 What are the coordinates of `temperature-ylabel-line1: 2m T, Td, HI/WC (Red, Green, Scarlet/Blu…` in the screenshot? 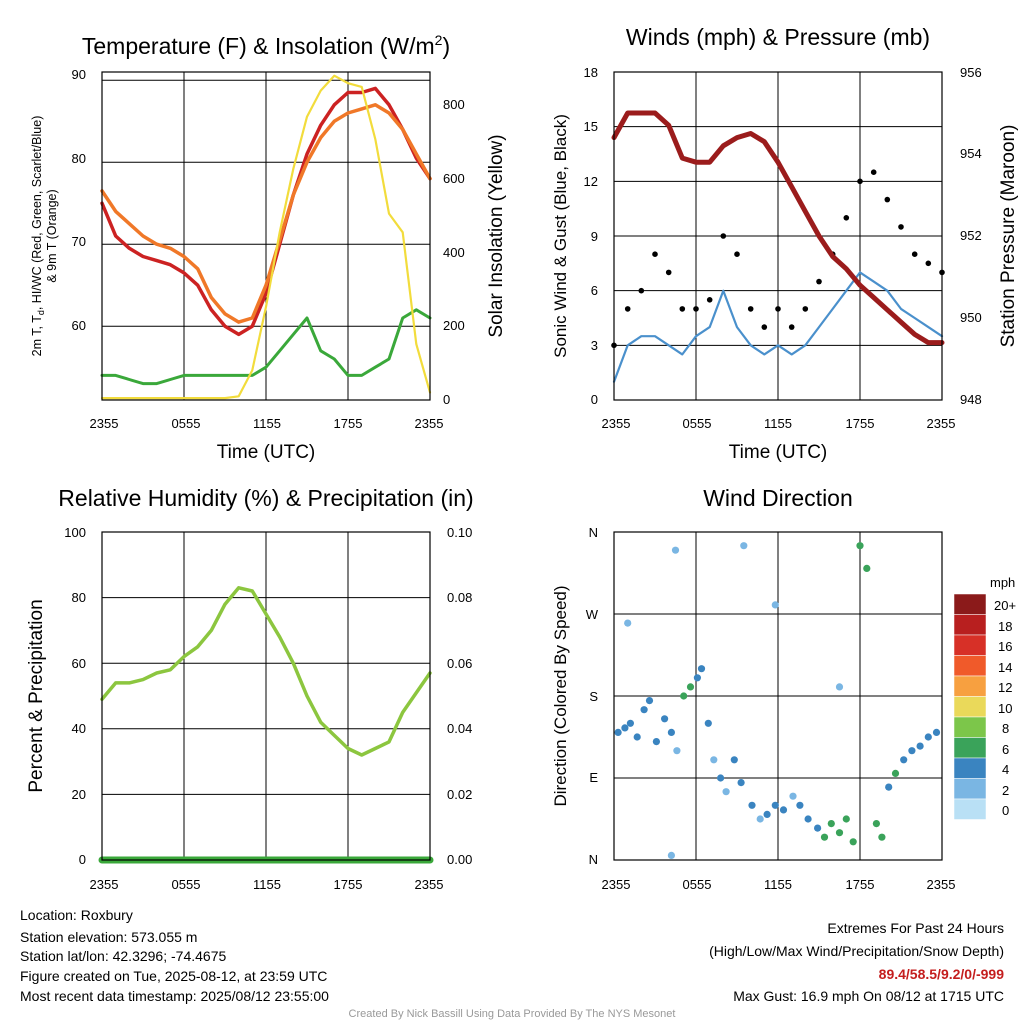 It's located at (38, 236).